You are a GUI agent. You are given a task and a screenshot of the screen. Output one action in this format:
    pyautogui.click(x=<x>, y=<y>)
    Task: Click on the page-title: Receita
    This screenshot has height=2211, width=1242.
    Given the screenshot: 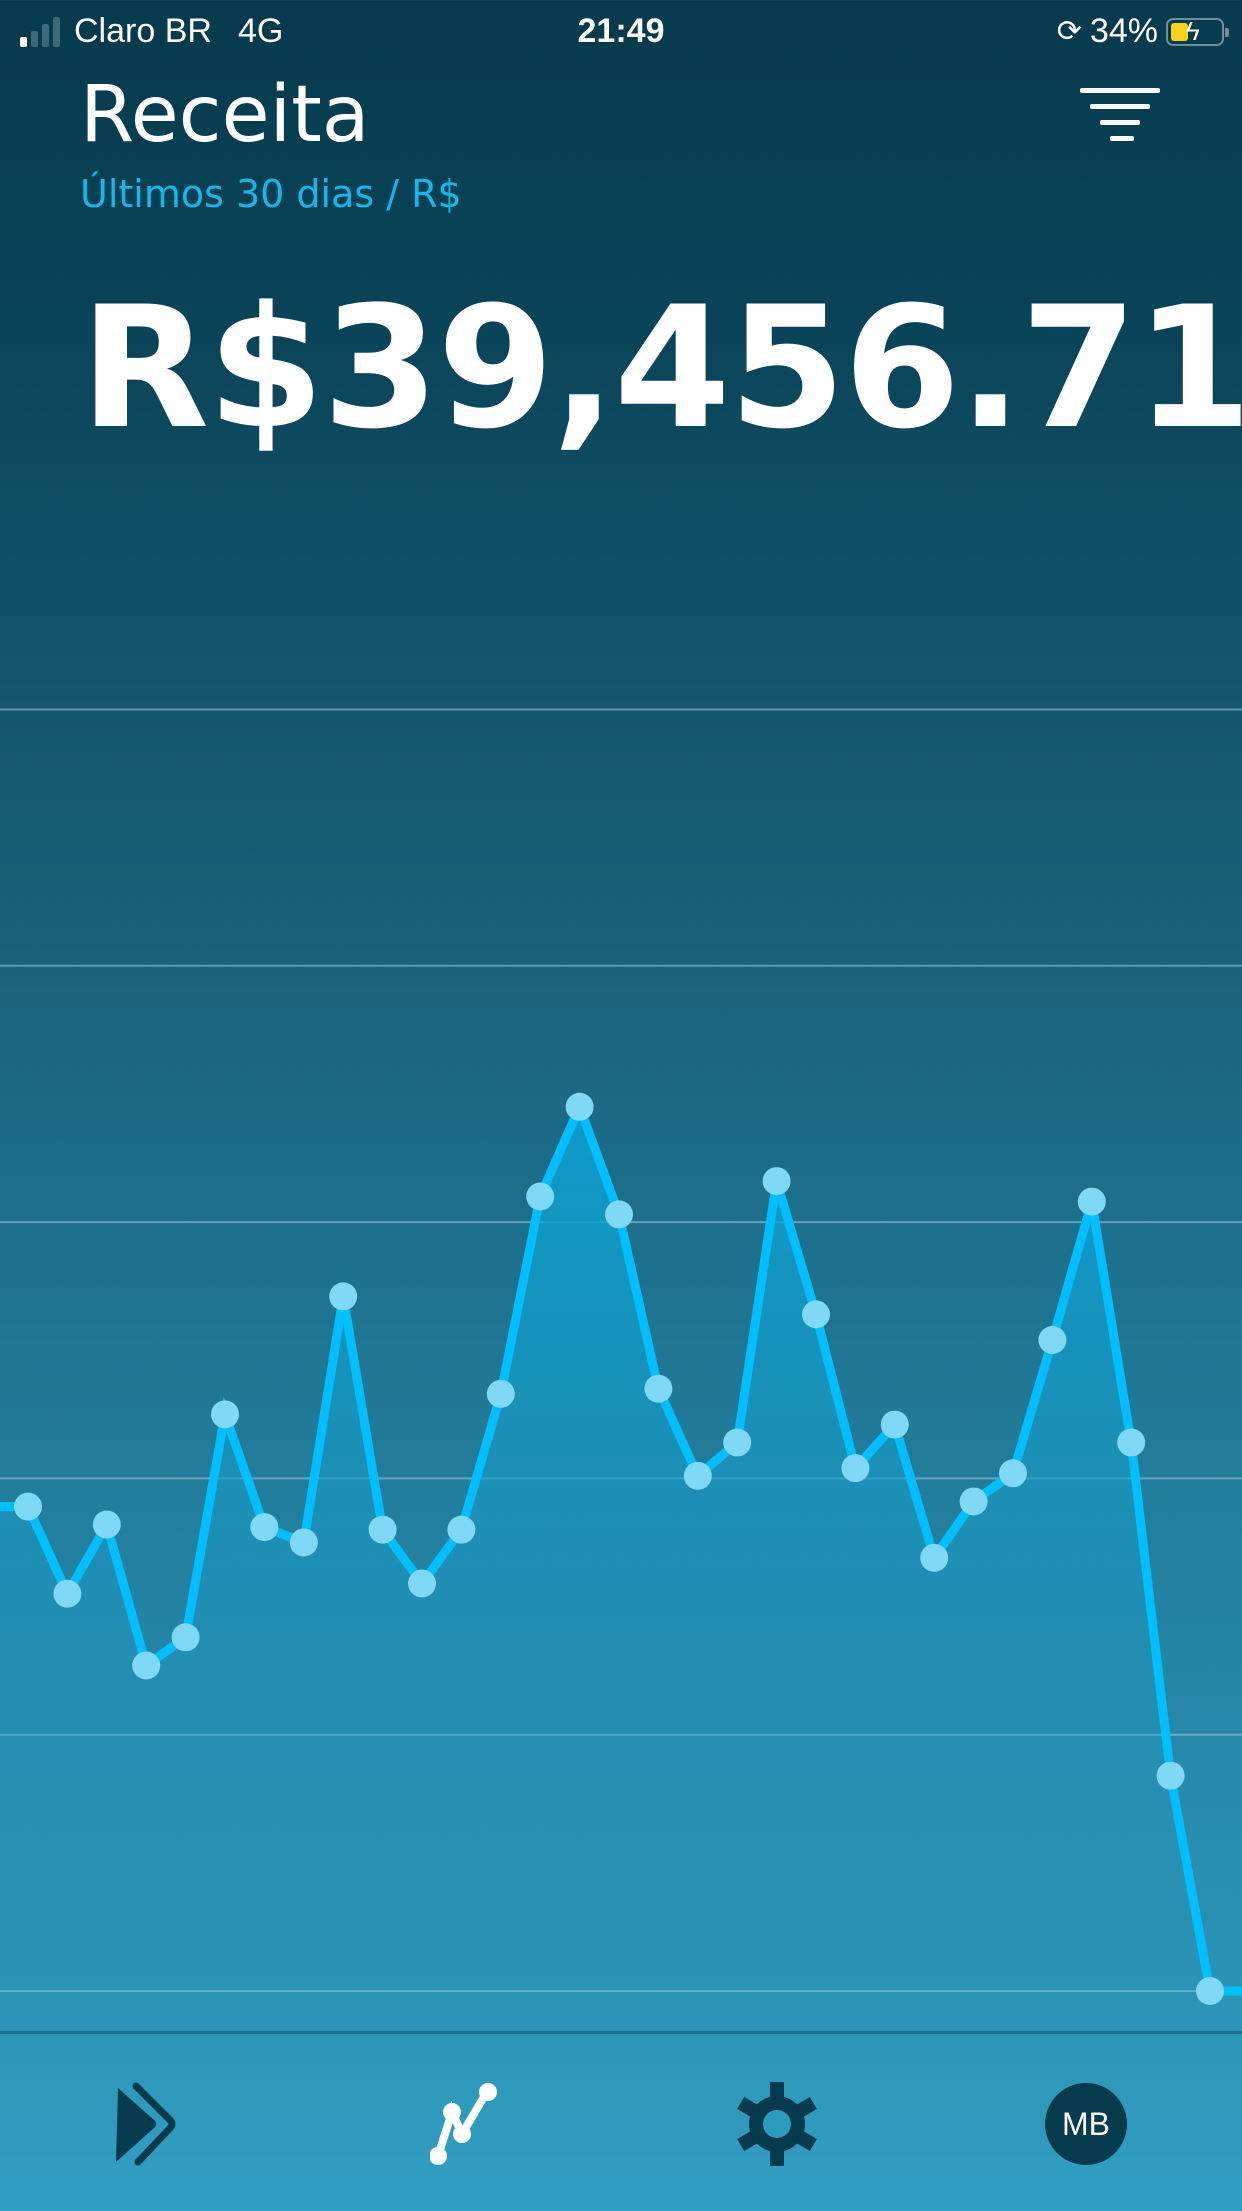 What is the action you would take?
    pyautogui.click(x=225, y=115)
    